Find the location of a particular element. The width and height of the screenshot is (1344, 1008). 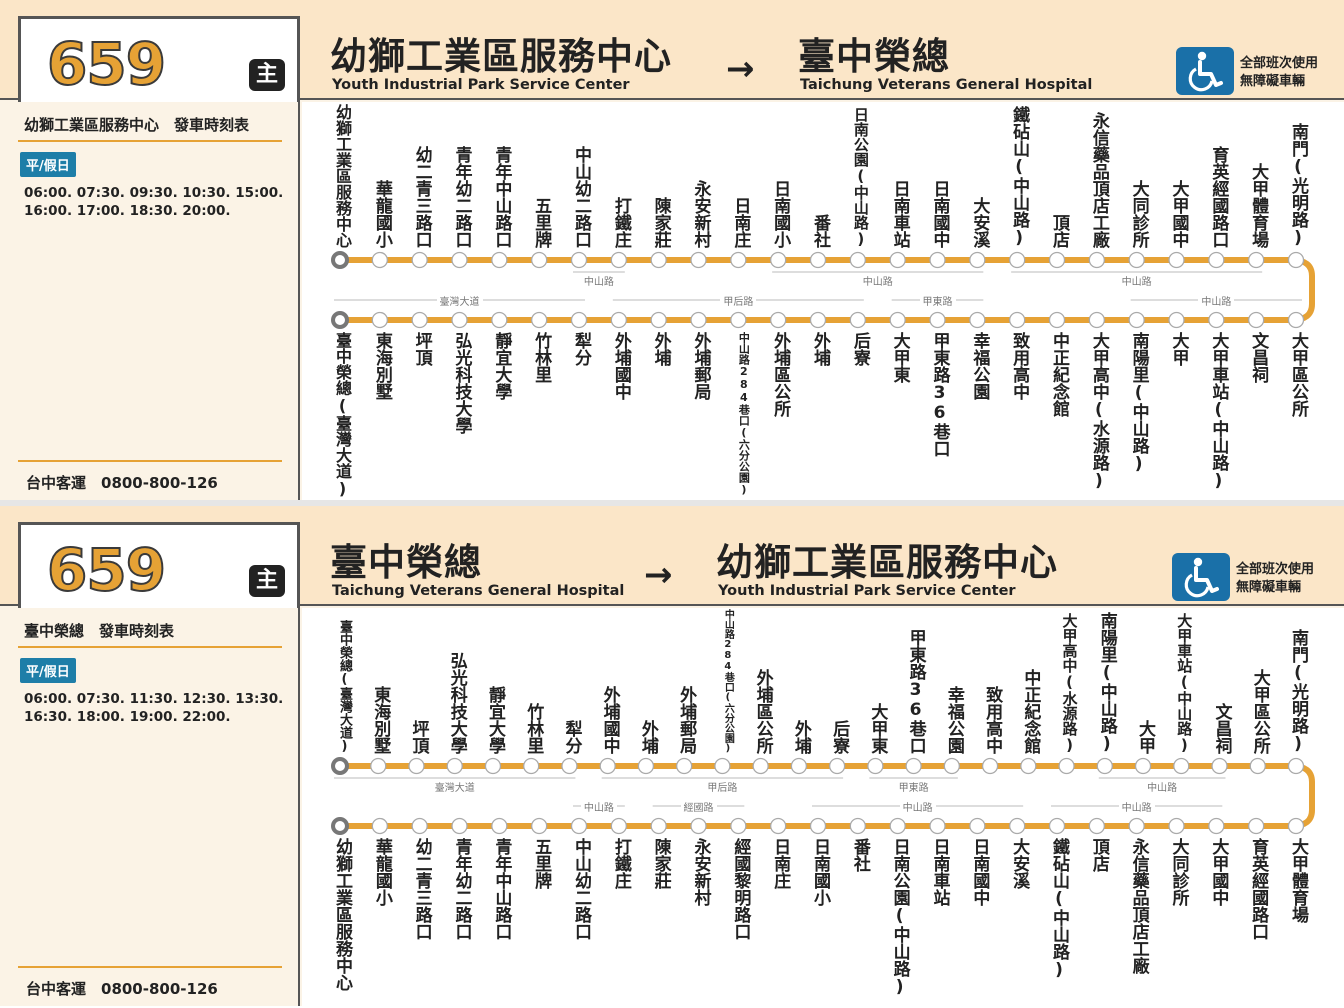

stop-name: 陳家莊 is located at coordinates (660, 863).